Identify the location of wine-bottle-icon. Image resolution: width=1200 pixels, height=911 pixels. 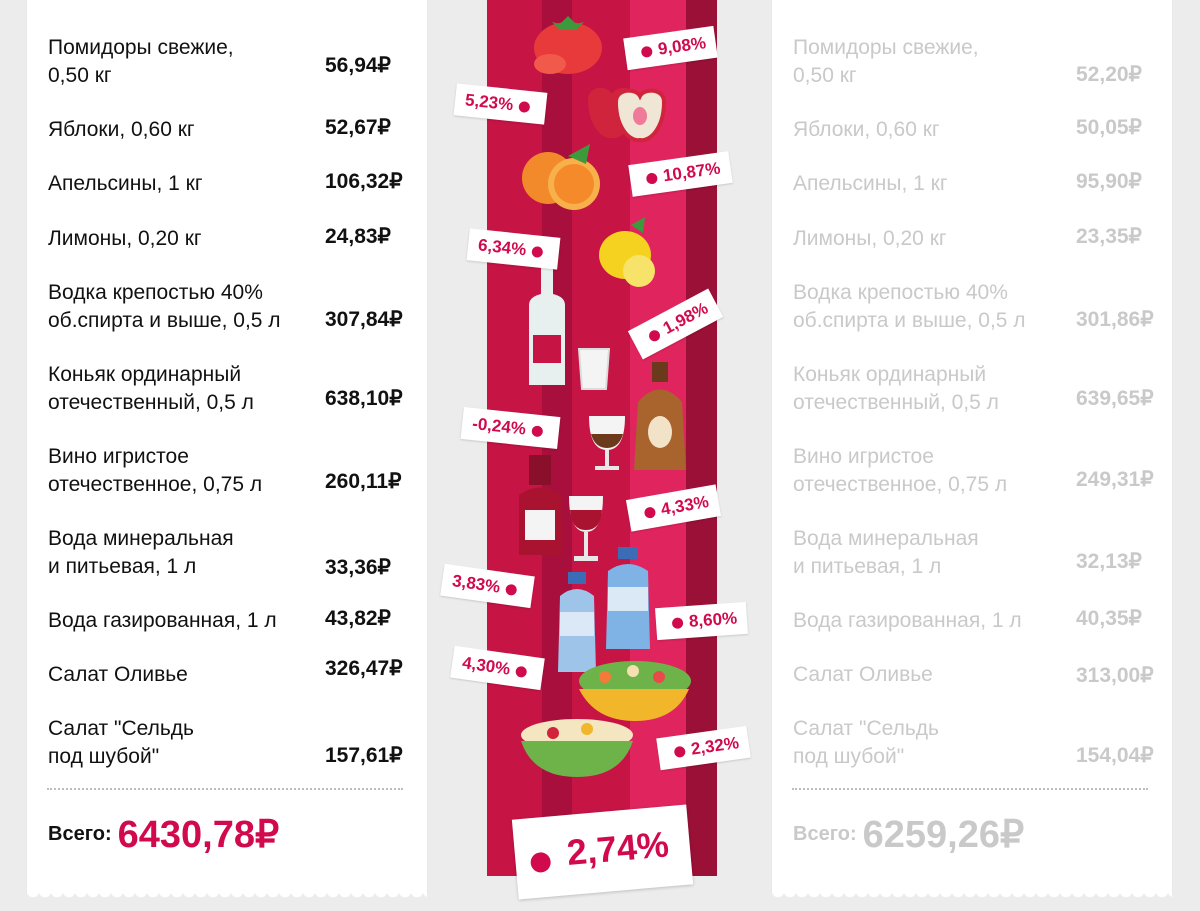
(540, 505).